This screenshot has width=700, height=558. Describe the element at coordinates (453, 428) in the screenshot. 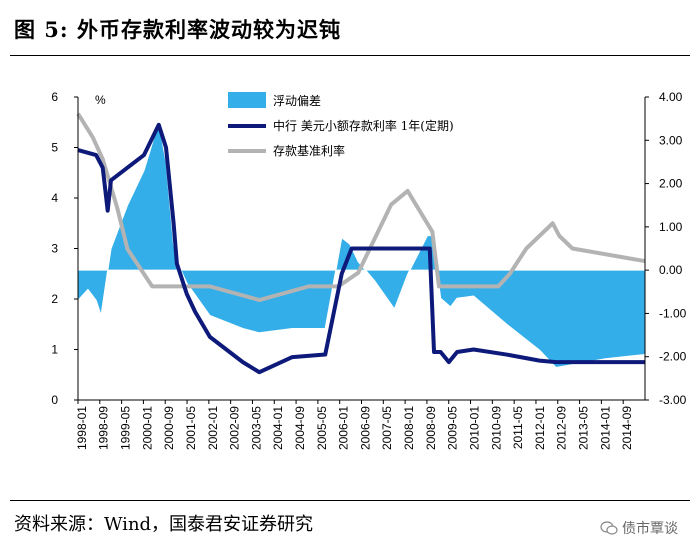

I see `x-tick-label: 2009-05` at that location.